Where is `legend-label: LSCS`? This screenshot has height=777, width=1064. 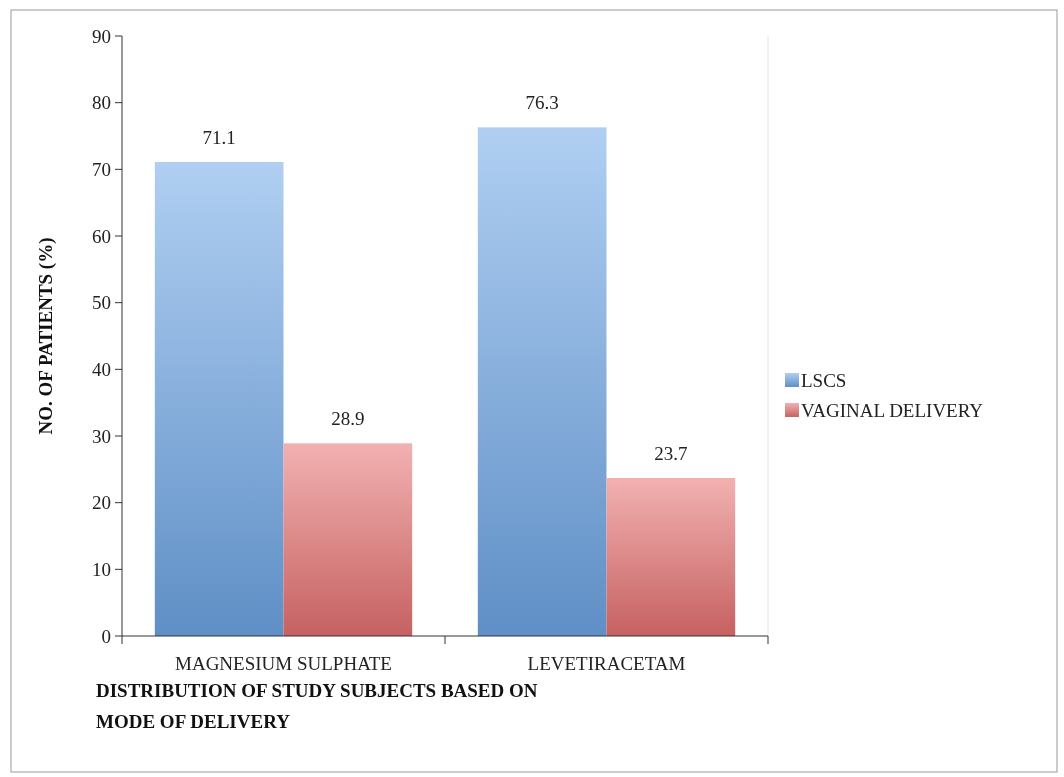
legend-label: LSCS is located at coordinates (824, 380).